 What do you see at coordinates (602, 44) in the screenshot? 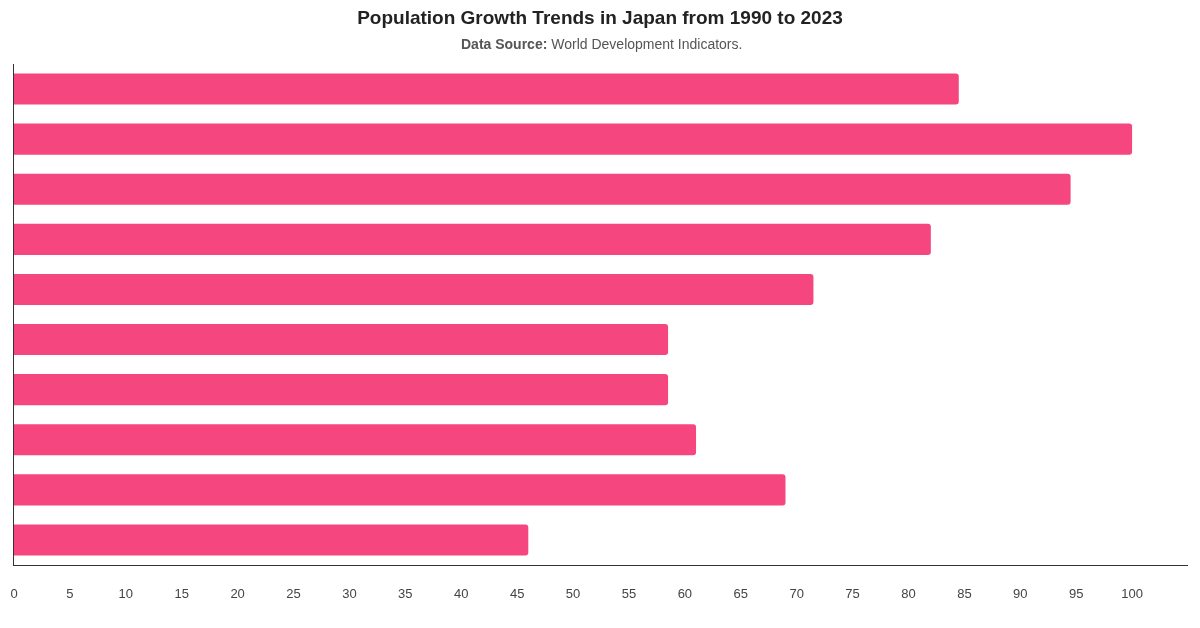
I see `chart-subtitle: Data Source: World Development Indicators.` at bounding box center [602, 44].